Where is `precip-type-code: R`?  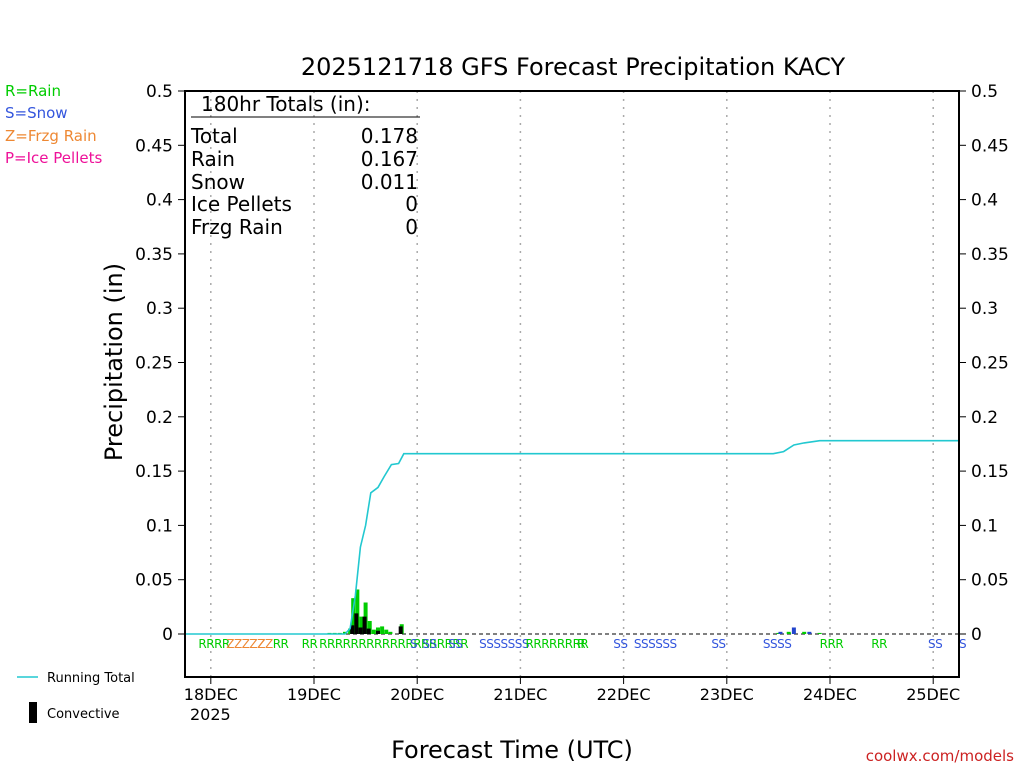
precip-type-code: R is located at coordinates (581, 644).